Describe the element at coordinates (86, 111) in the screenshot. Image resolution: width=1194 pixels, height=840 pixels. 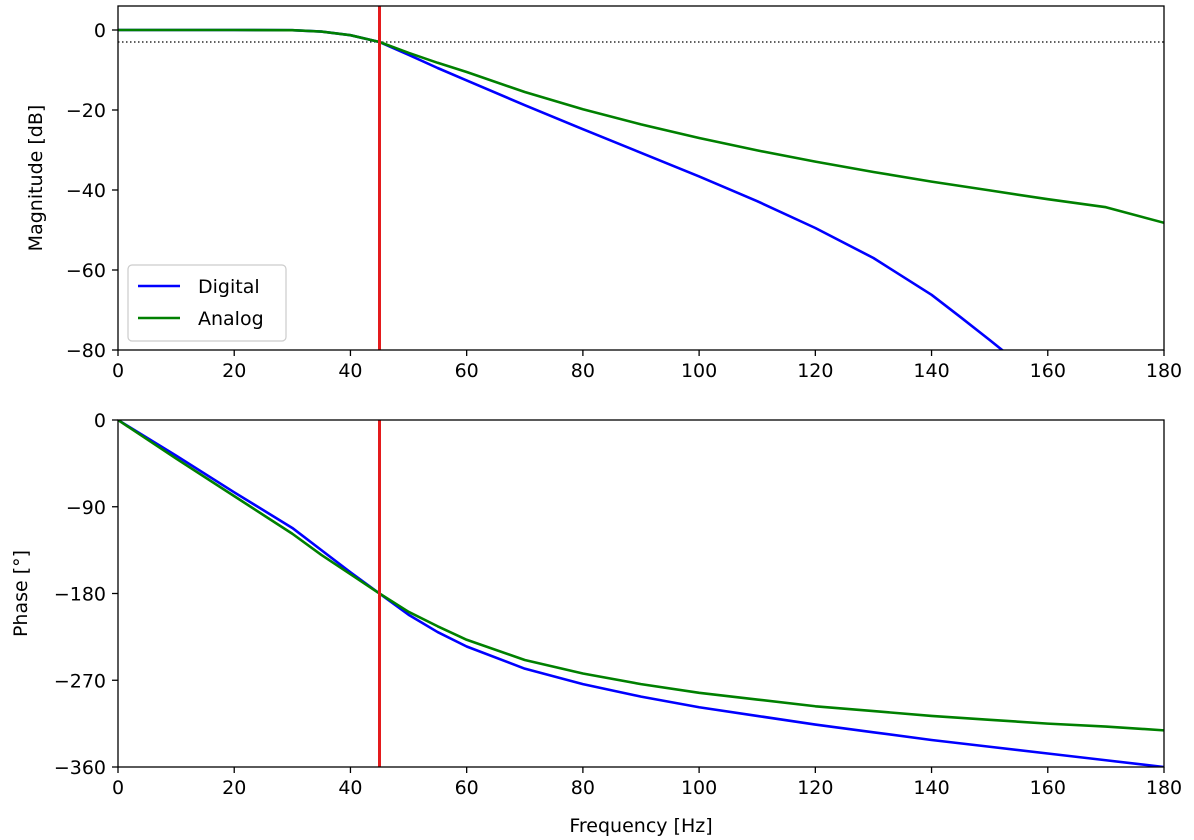
I see `y-tick-label: −20` at that location.